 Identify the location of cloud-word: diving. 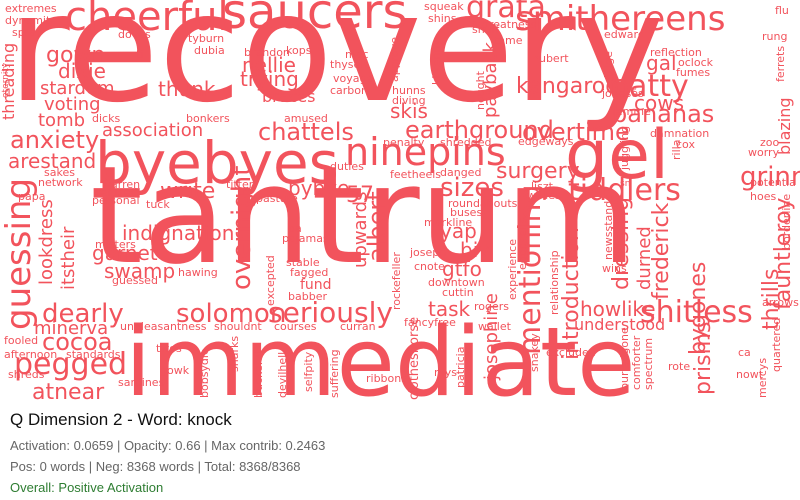
(409, 100).